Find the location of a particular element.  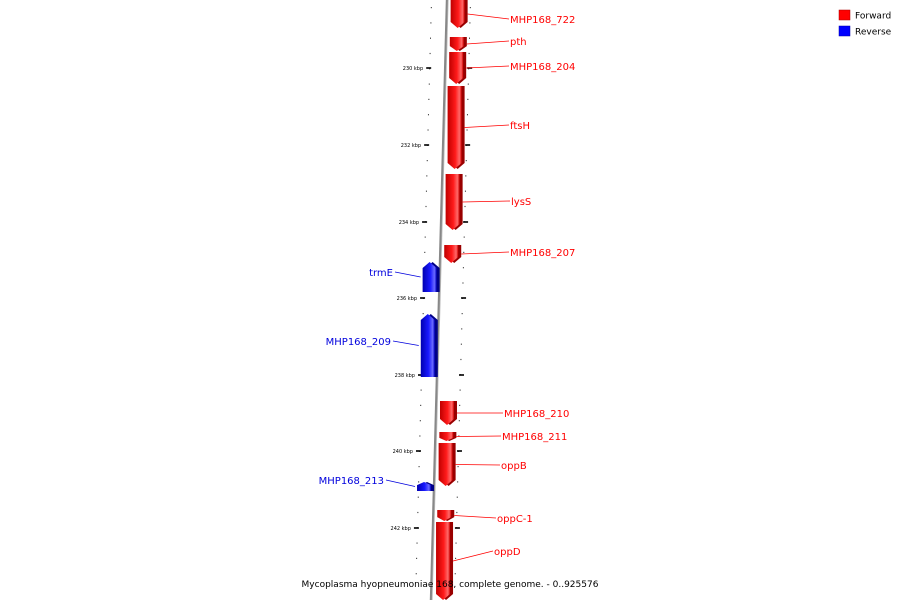

tick-label: 238 kbp is located at coordinates (405, 376).